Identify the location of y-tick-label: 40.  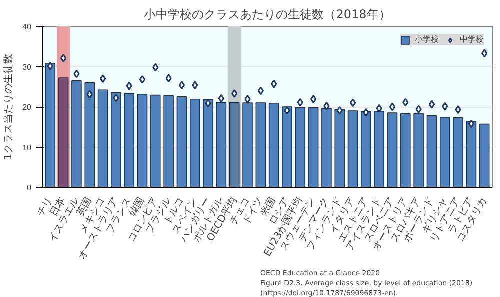
(27, 27).